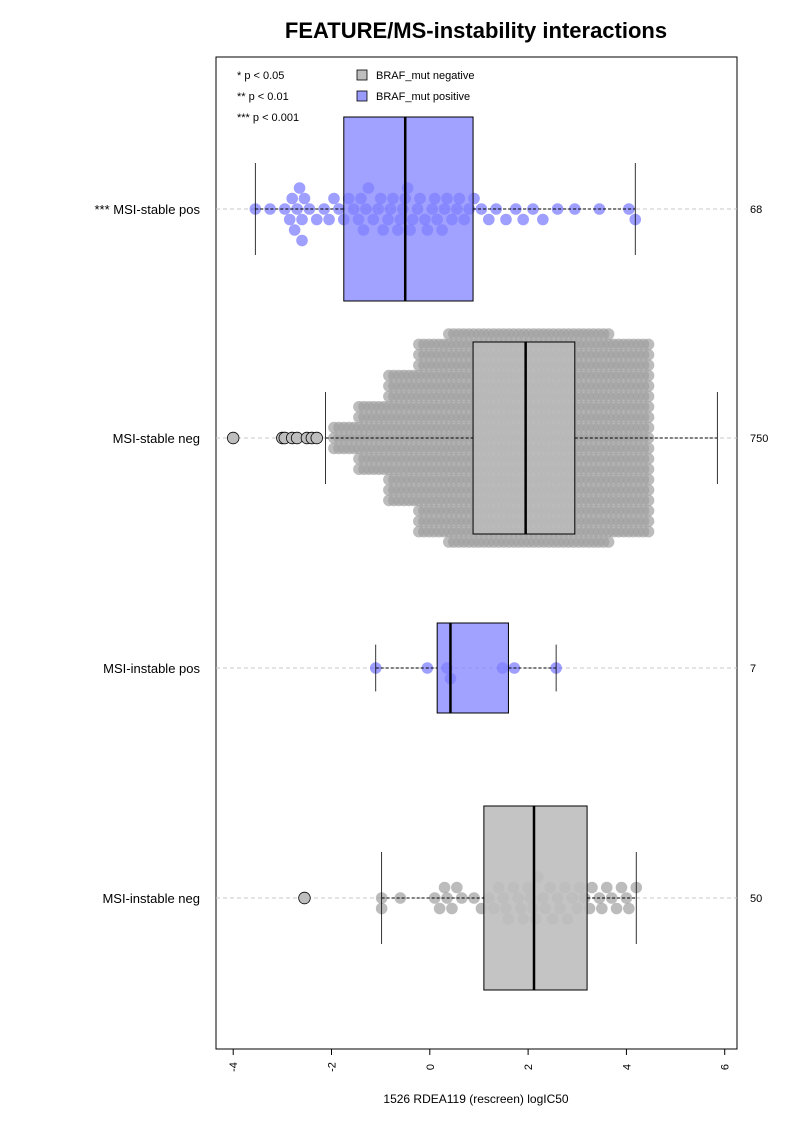 The height and width of the screenshot is (1122, 793). What do you see at coordinates (756, 899) in the screenshot?
I see `count-label: 50` at bounding box center [756, 899].